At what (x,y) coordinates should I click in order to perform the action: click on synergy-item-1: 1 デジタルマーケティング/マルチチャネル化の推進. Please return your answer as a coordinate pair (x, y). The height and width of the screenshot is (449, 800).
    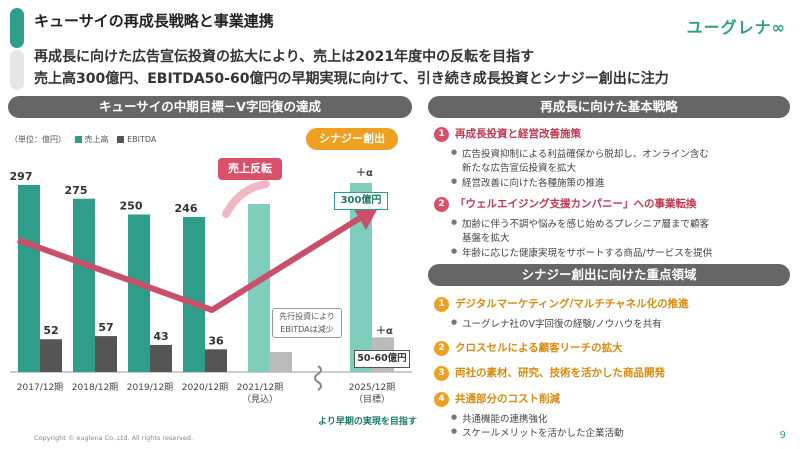
    Looking at the image, I should click on (561, 304).